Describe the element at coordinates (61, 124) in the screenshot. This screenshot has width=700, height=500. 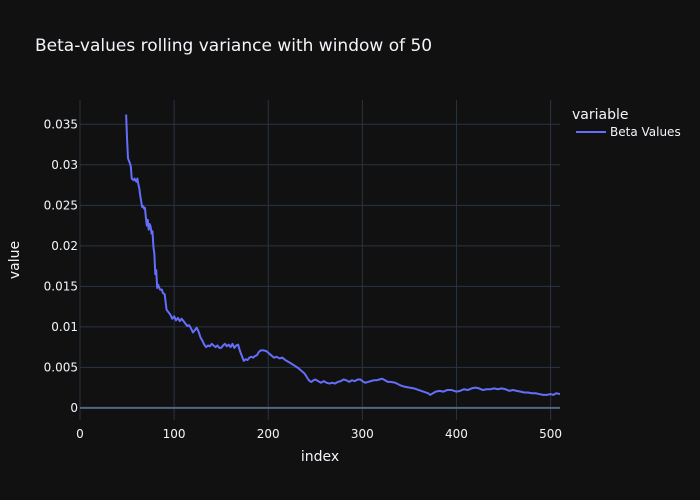
I see `y-tick-label: 0.035` at that location.